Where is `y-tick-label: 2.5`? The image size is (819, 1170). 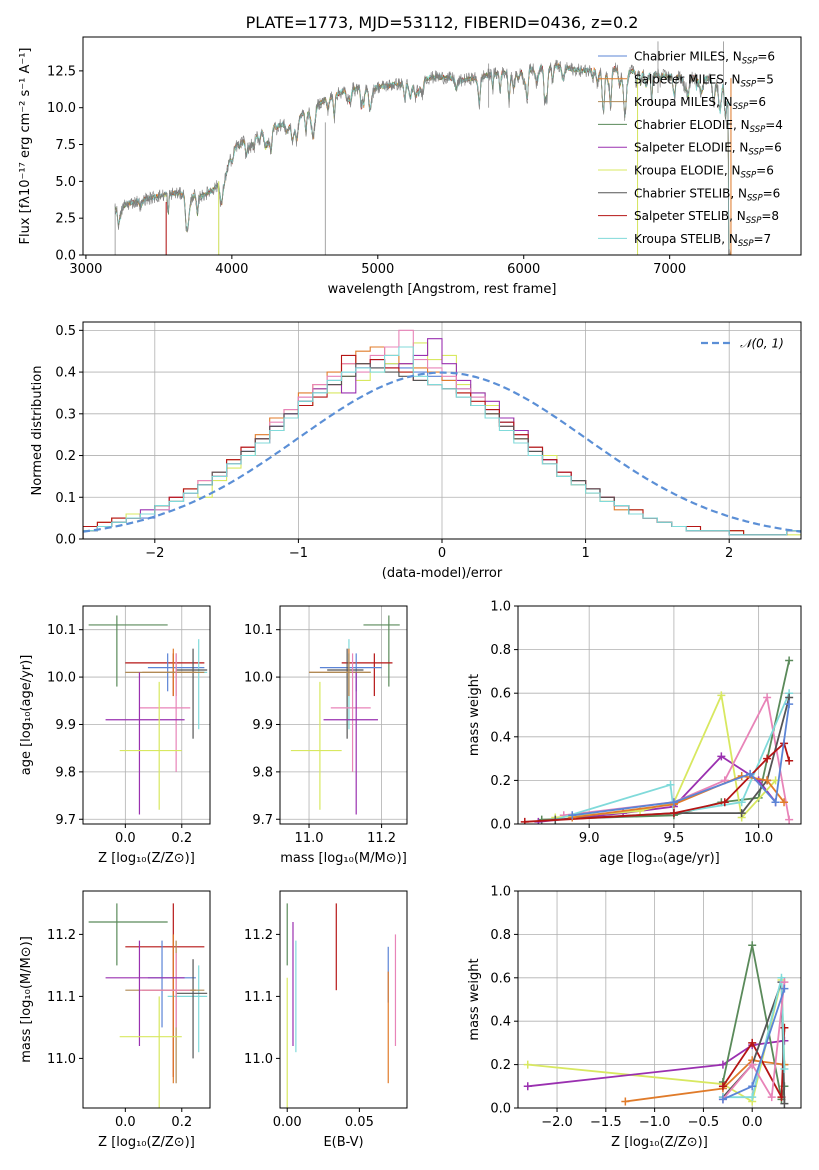
y-tick-label: 2.5 is located at coordinates (65, 219).